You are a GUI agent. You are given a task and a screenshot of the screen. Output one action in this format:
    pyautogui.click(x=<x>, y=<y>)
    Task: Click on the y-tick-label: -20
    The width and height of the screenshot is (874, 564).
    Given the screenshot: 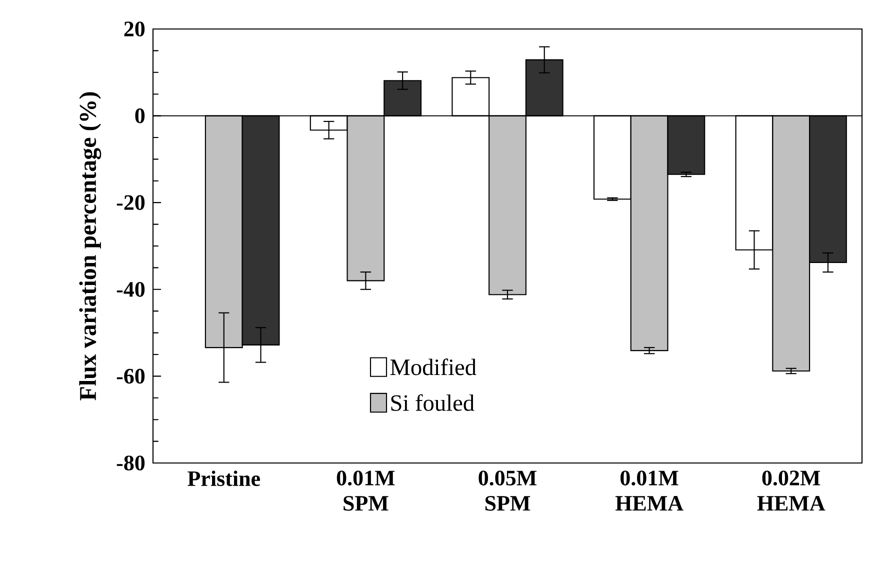 What is the action you would take?
    pyautogui.click(x=130, y=202)
    